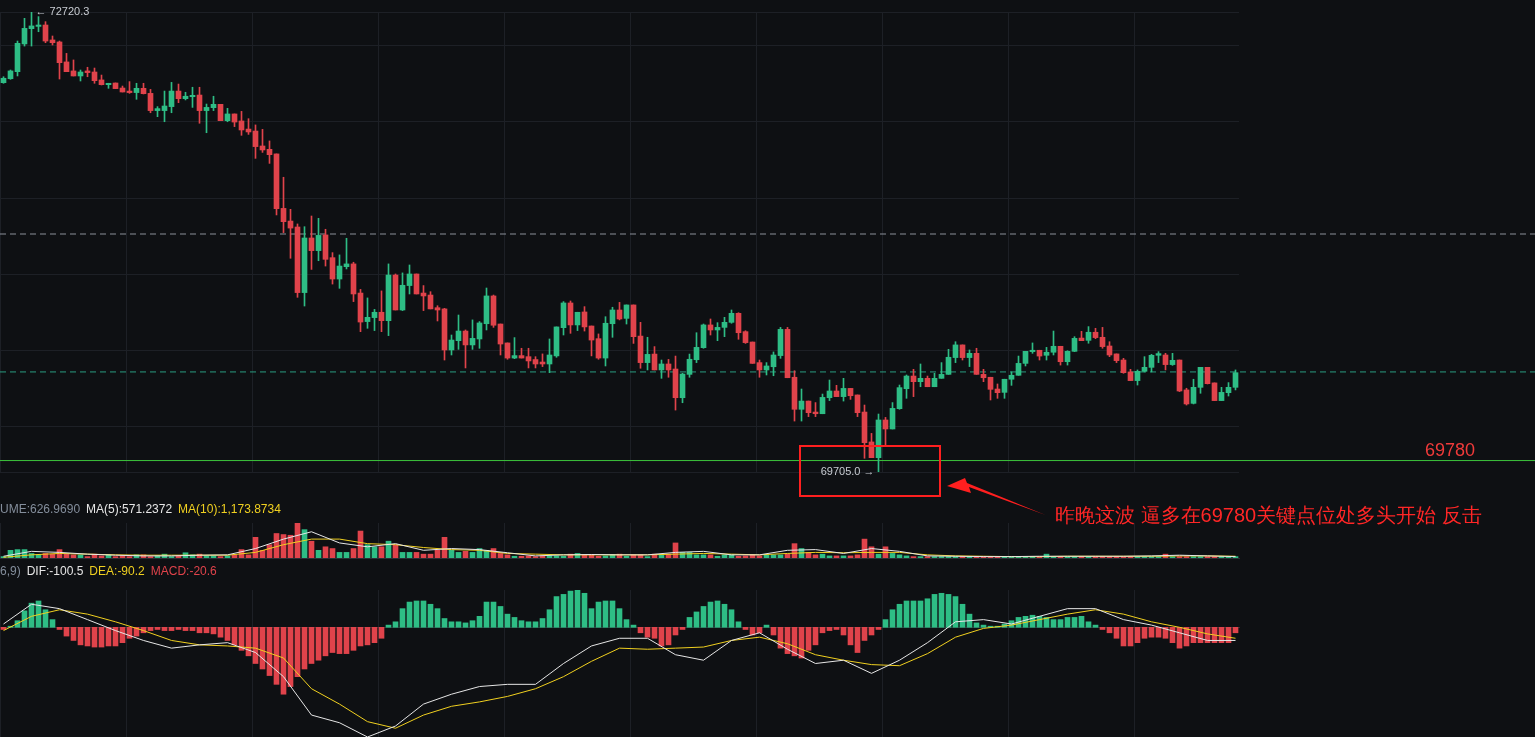 This screenshot has height=737, width=1535. Describe the element at coordinates (117, 571) in the screenshot. I see `text: DEA:-90.2` at that location.